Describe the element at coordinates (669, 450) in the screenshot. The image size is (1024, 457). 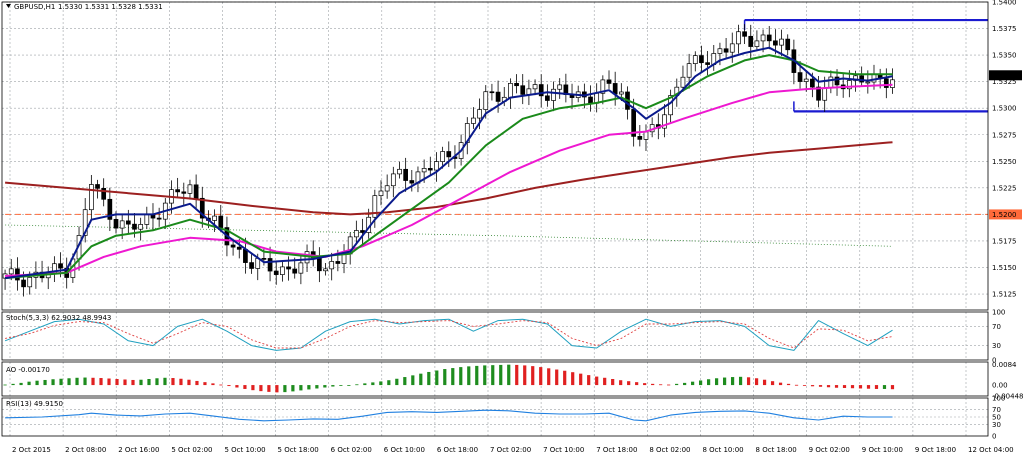
I see `x-tick-label: 8 Oct 02:00` at that location.